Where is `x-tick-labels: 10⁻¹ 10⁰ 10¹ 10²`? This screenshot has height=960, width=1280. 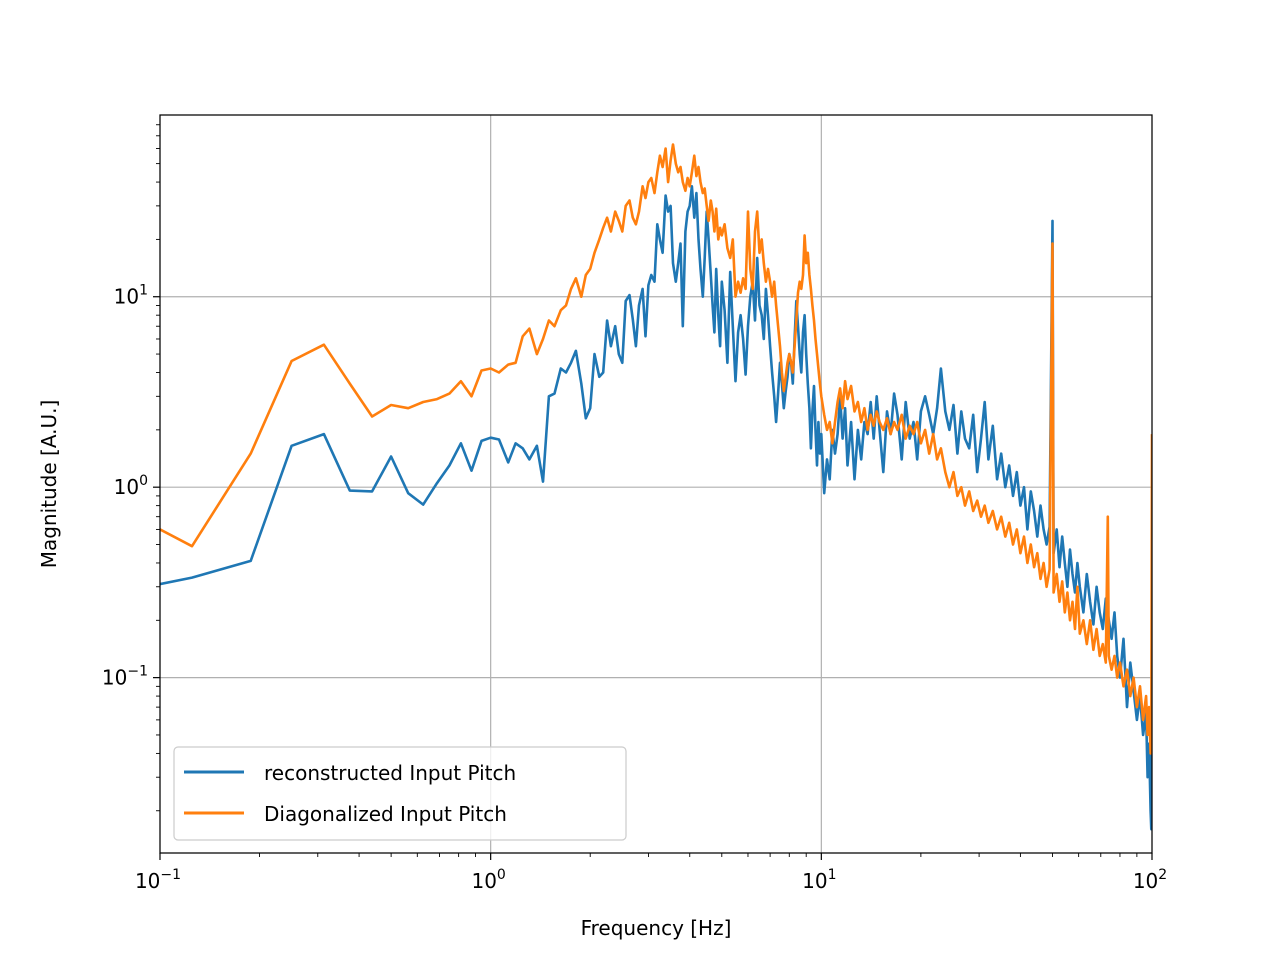 x-tick-labels: 10⁻¹ 10⁰ 10¹ 10² is located at coordinates (651, 880).